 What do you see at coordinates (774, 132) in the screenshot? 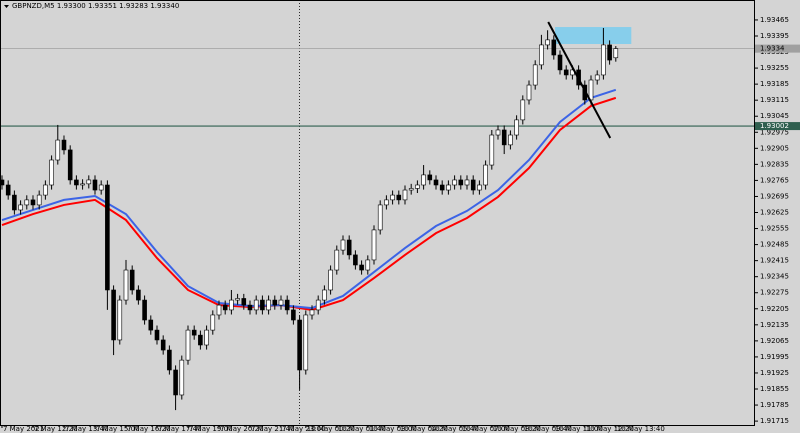
I see `y-tick-label: 1.92975` at bounding box center [774, 132].